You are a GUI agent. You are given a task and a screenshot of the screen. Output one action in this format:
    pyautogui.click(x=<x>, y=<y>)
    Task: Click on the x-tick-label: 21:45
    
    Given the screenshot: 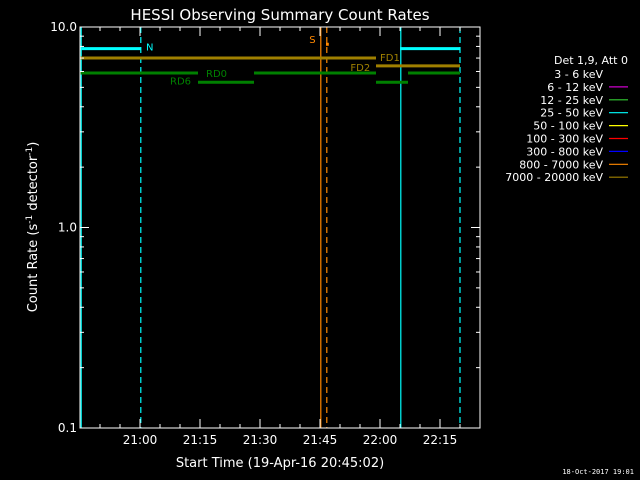 What is the action you would take?
    pyautogui.click(x=320, y=440)
    